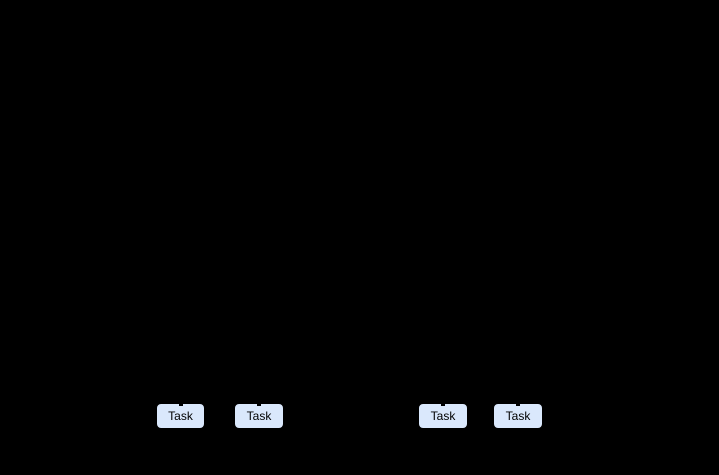  I want to click on task-node-4: Task, so click(518, 416).